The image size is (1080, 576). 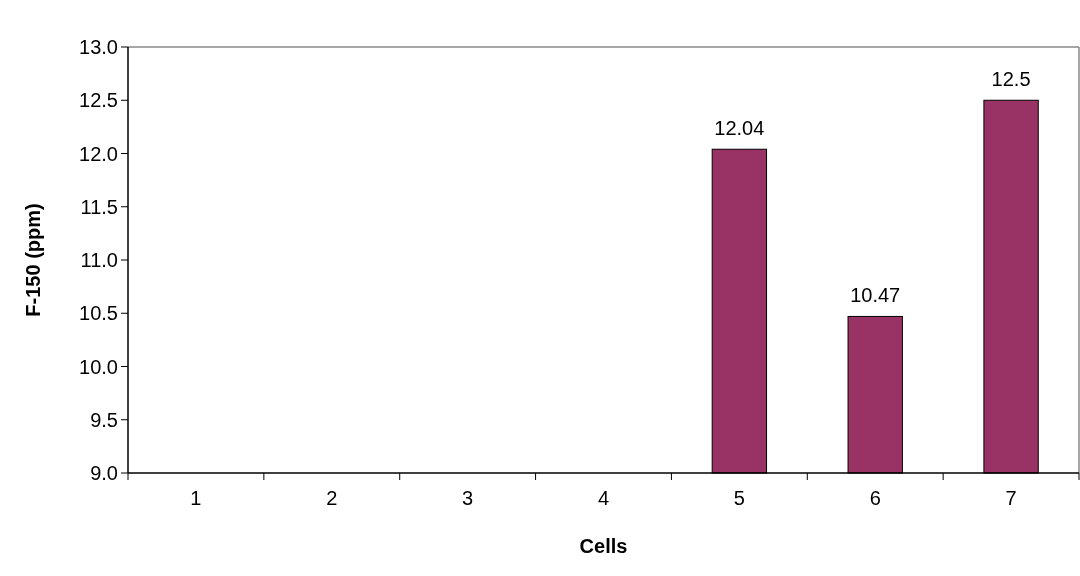 What do you see at coordinates (875, 295) in the screenshot?
I see `data-label: 10.47` at bounding box center [875, 295].